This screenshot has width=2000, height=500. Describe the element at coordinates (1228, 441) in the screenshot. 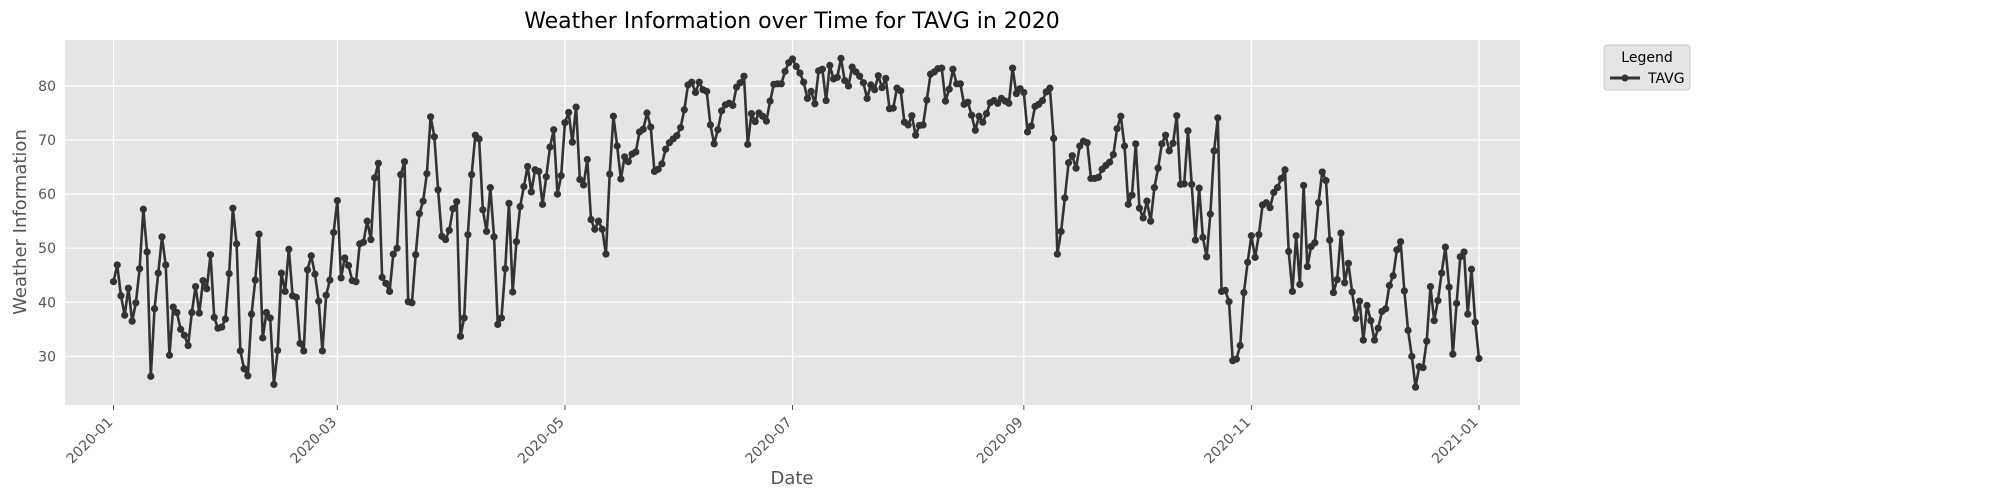

I see `x-tick-label: 2020-11` at that location.